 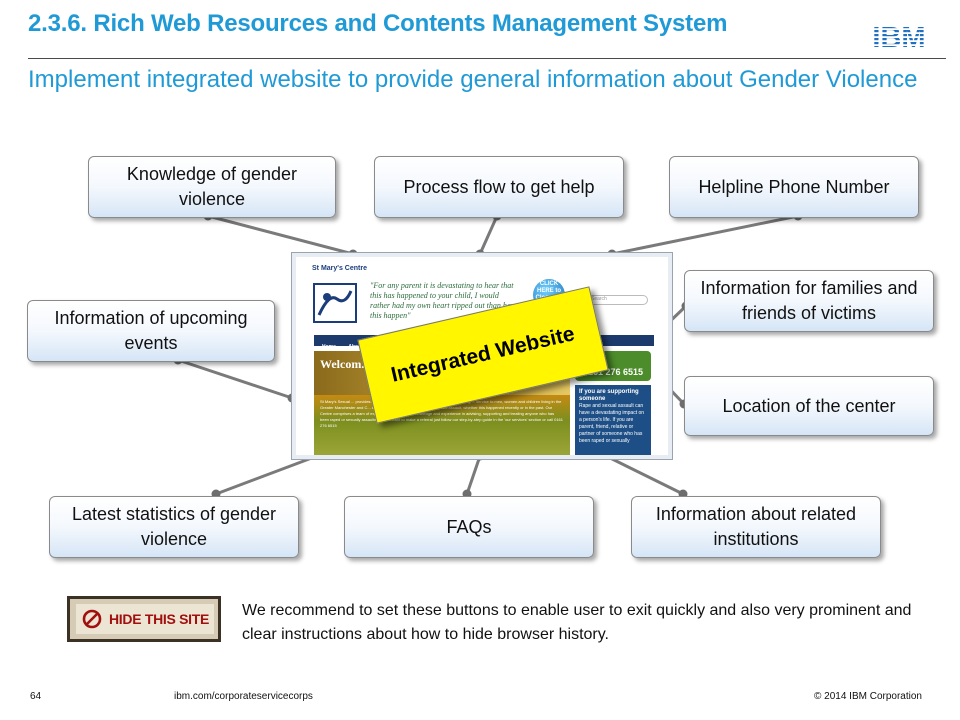 I want to click on callout-statistics: Latest statistics of gender violence, so click(x=174, y=527).